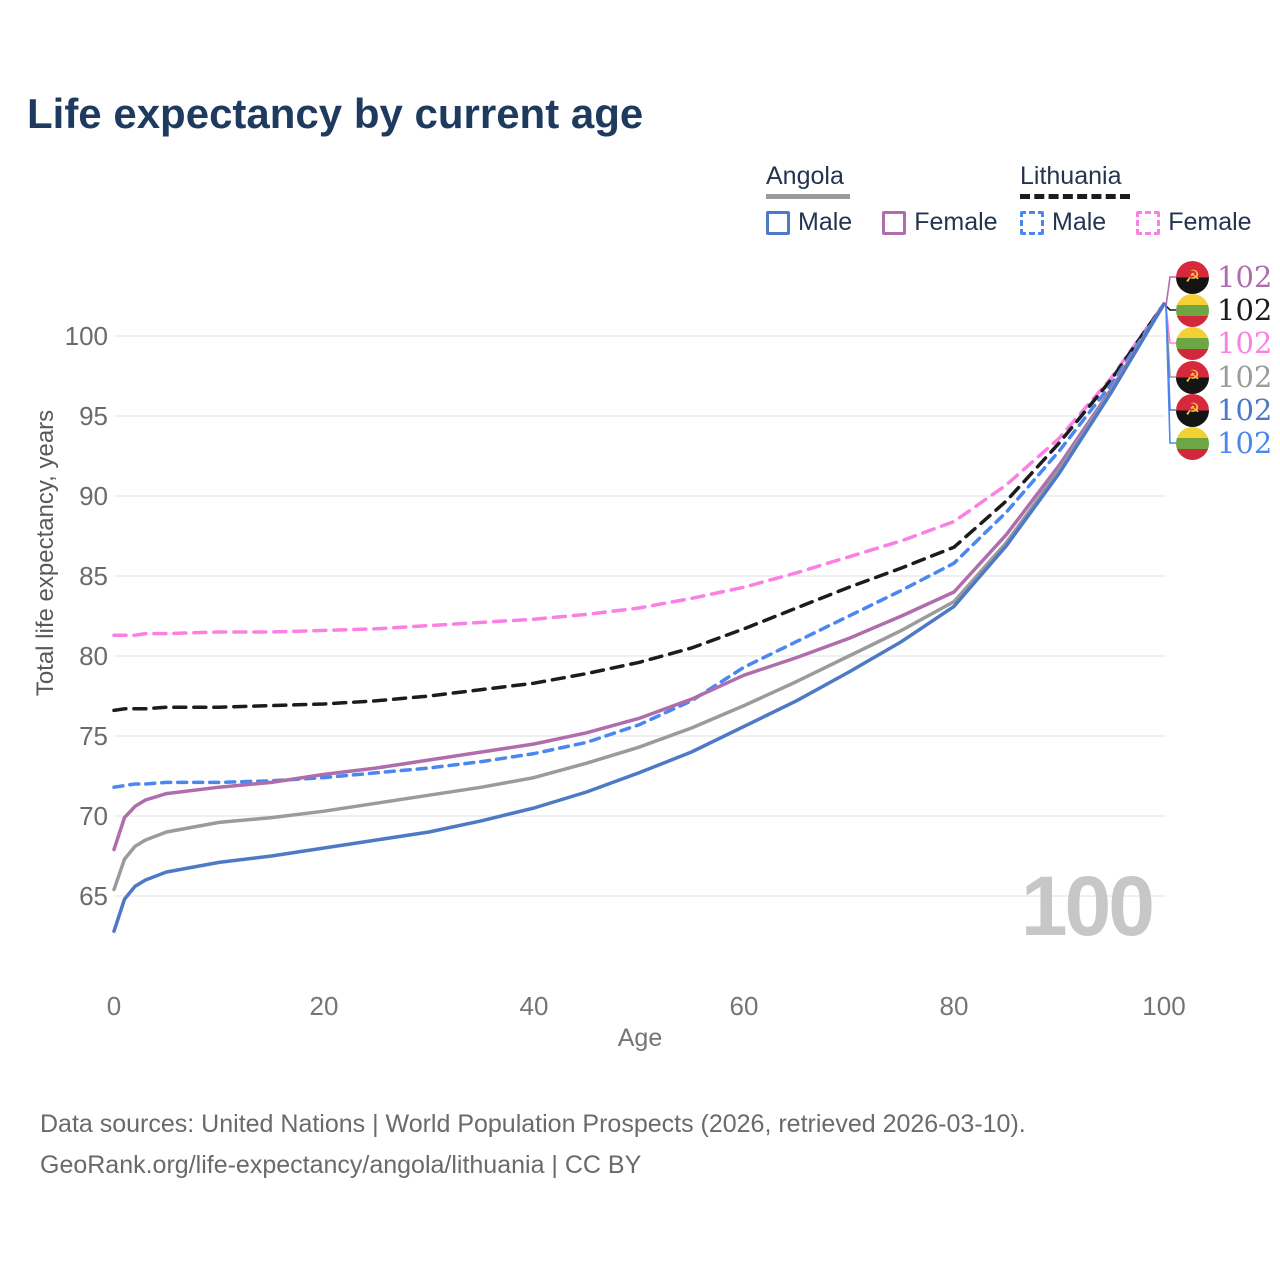 Image resolution: width=1280 pixels, height=1280 pixels. What do you see at coordinates (954, 1006) in the screenshot?
I see `x-tick-80: 80` at bounding box center [954, 1006].